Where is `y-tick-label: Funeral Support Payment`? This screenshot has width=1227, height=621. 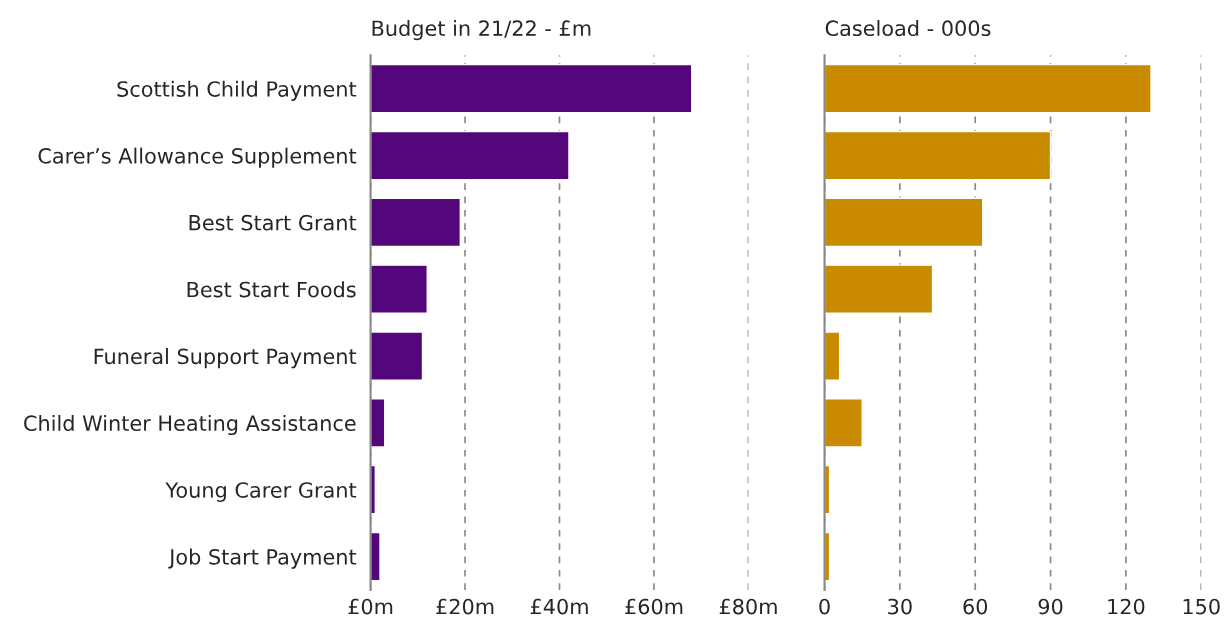 y-tick-label: Funeral Support Payment is located at coordinates (225, 358).